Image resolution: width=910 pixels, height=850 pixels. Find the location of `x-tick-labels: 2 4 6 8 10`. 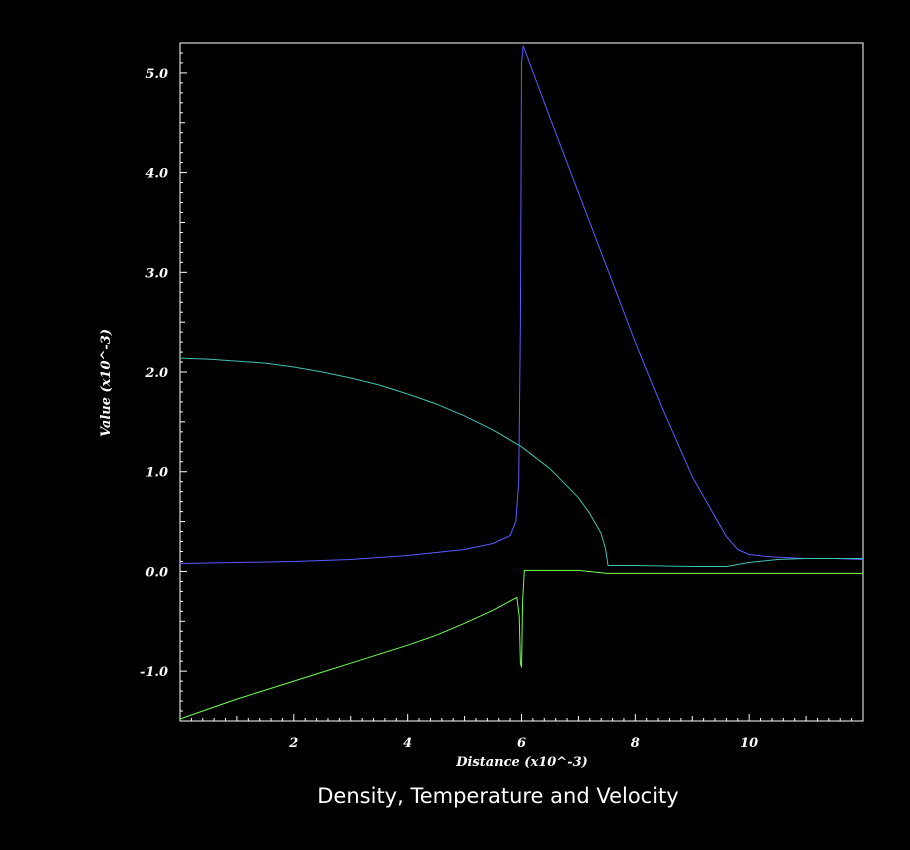

x-tick-labels: 2 4 6 8 10 is located at coordinates (523, 743).